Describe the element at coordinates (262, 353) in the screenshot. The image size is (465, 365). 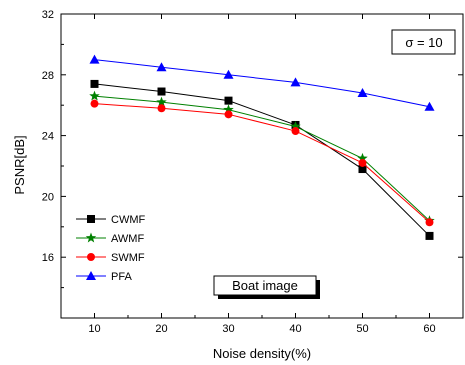
I see `x-axis-title: Noise density(%)` at that location.